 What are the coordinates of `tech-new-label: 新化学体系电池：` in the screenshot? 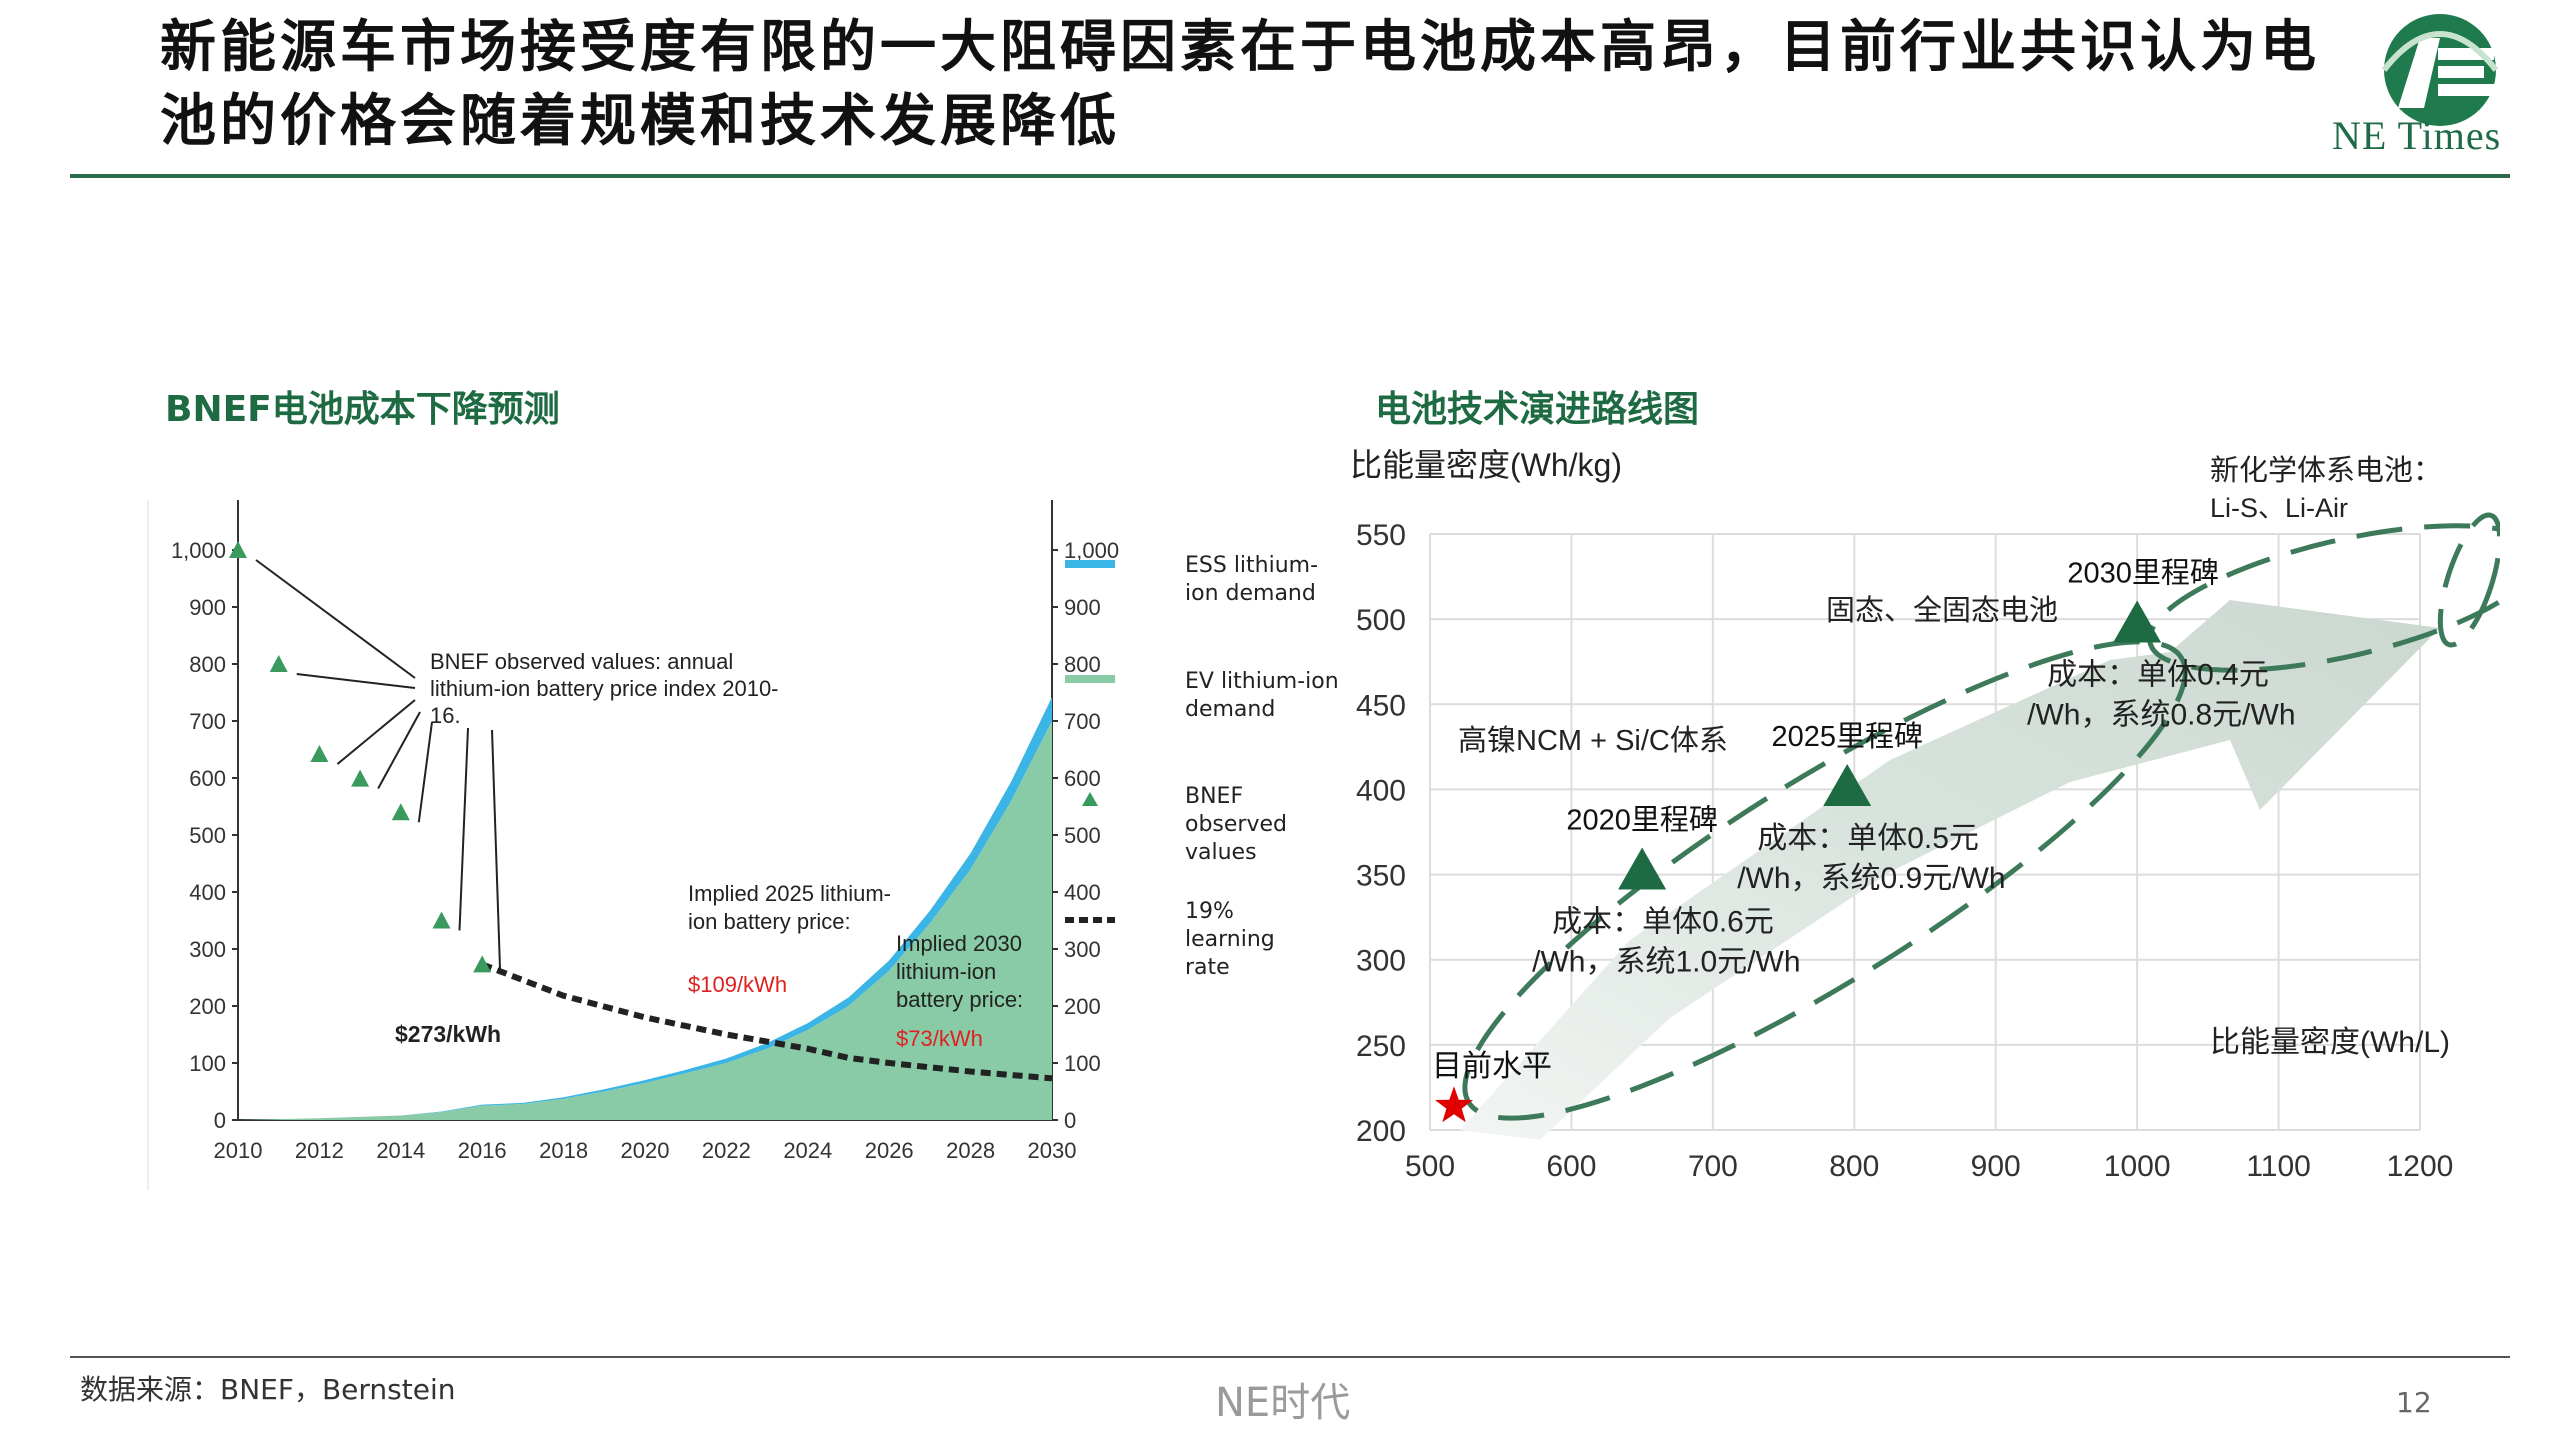 It's located at (2326, 470).